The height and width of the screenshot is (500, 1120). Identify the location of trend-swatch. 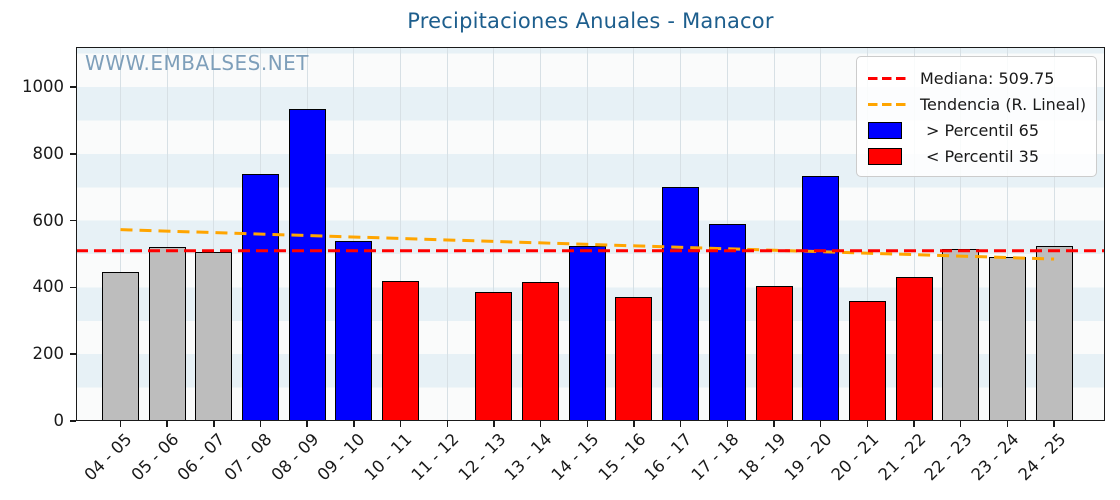
(887, 104).